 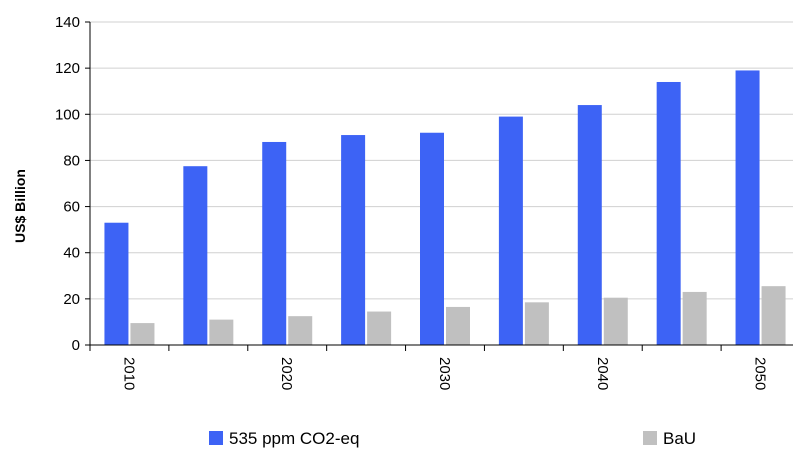 What do you see at coordinates (286, 373) in the screenshot?
I see `x-tick-label: 2020` at bounding box center [286, 373].